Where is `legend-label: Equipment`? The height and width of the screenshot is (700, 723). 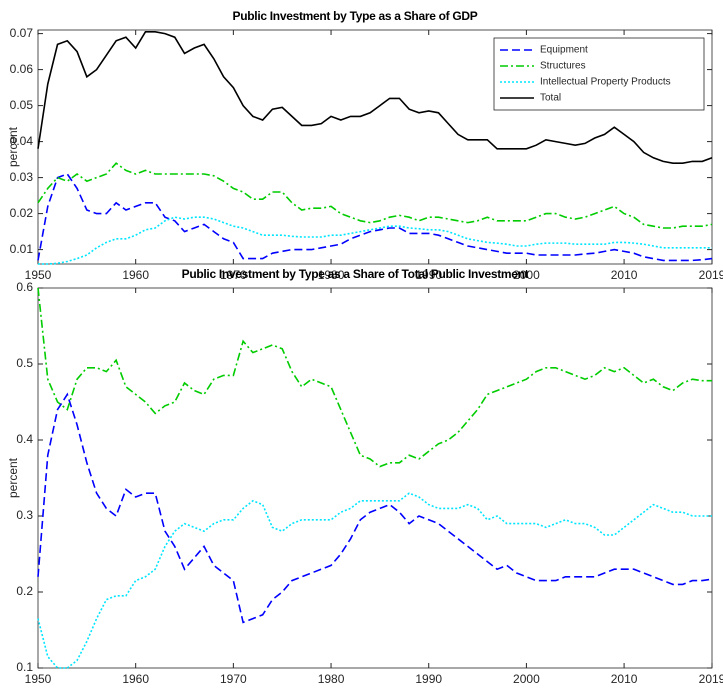
legend-label: Equipment is located at coordinates (564, 50).